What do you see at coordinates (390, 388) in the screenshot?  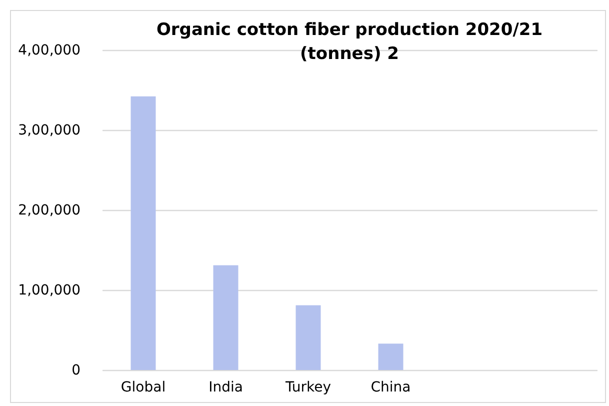 I see `x-tick-label: China` at bounding box center [390, 388].